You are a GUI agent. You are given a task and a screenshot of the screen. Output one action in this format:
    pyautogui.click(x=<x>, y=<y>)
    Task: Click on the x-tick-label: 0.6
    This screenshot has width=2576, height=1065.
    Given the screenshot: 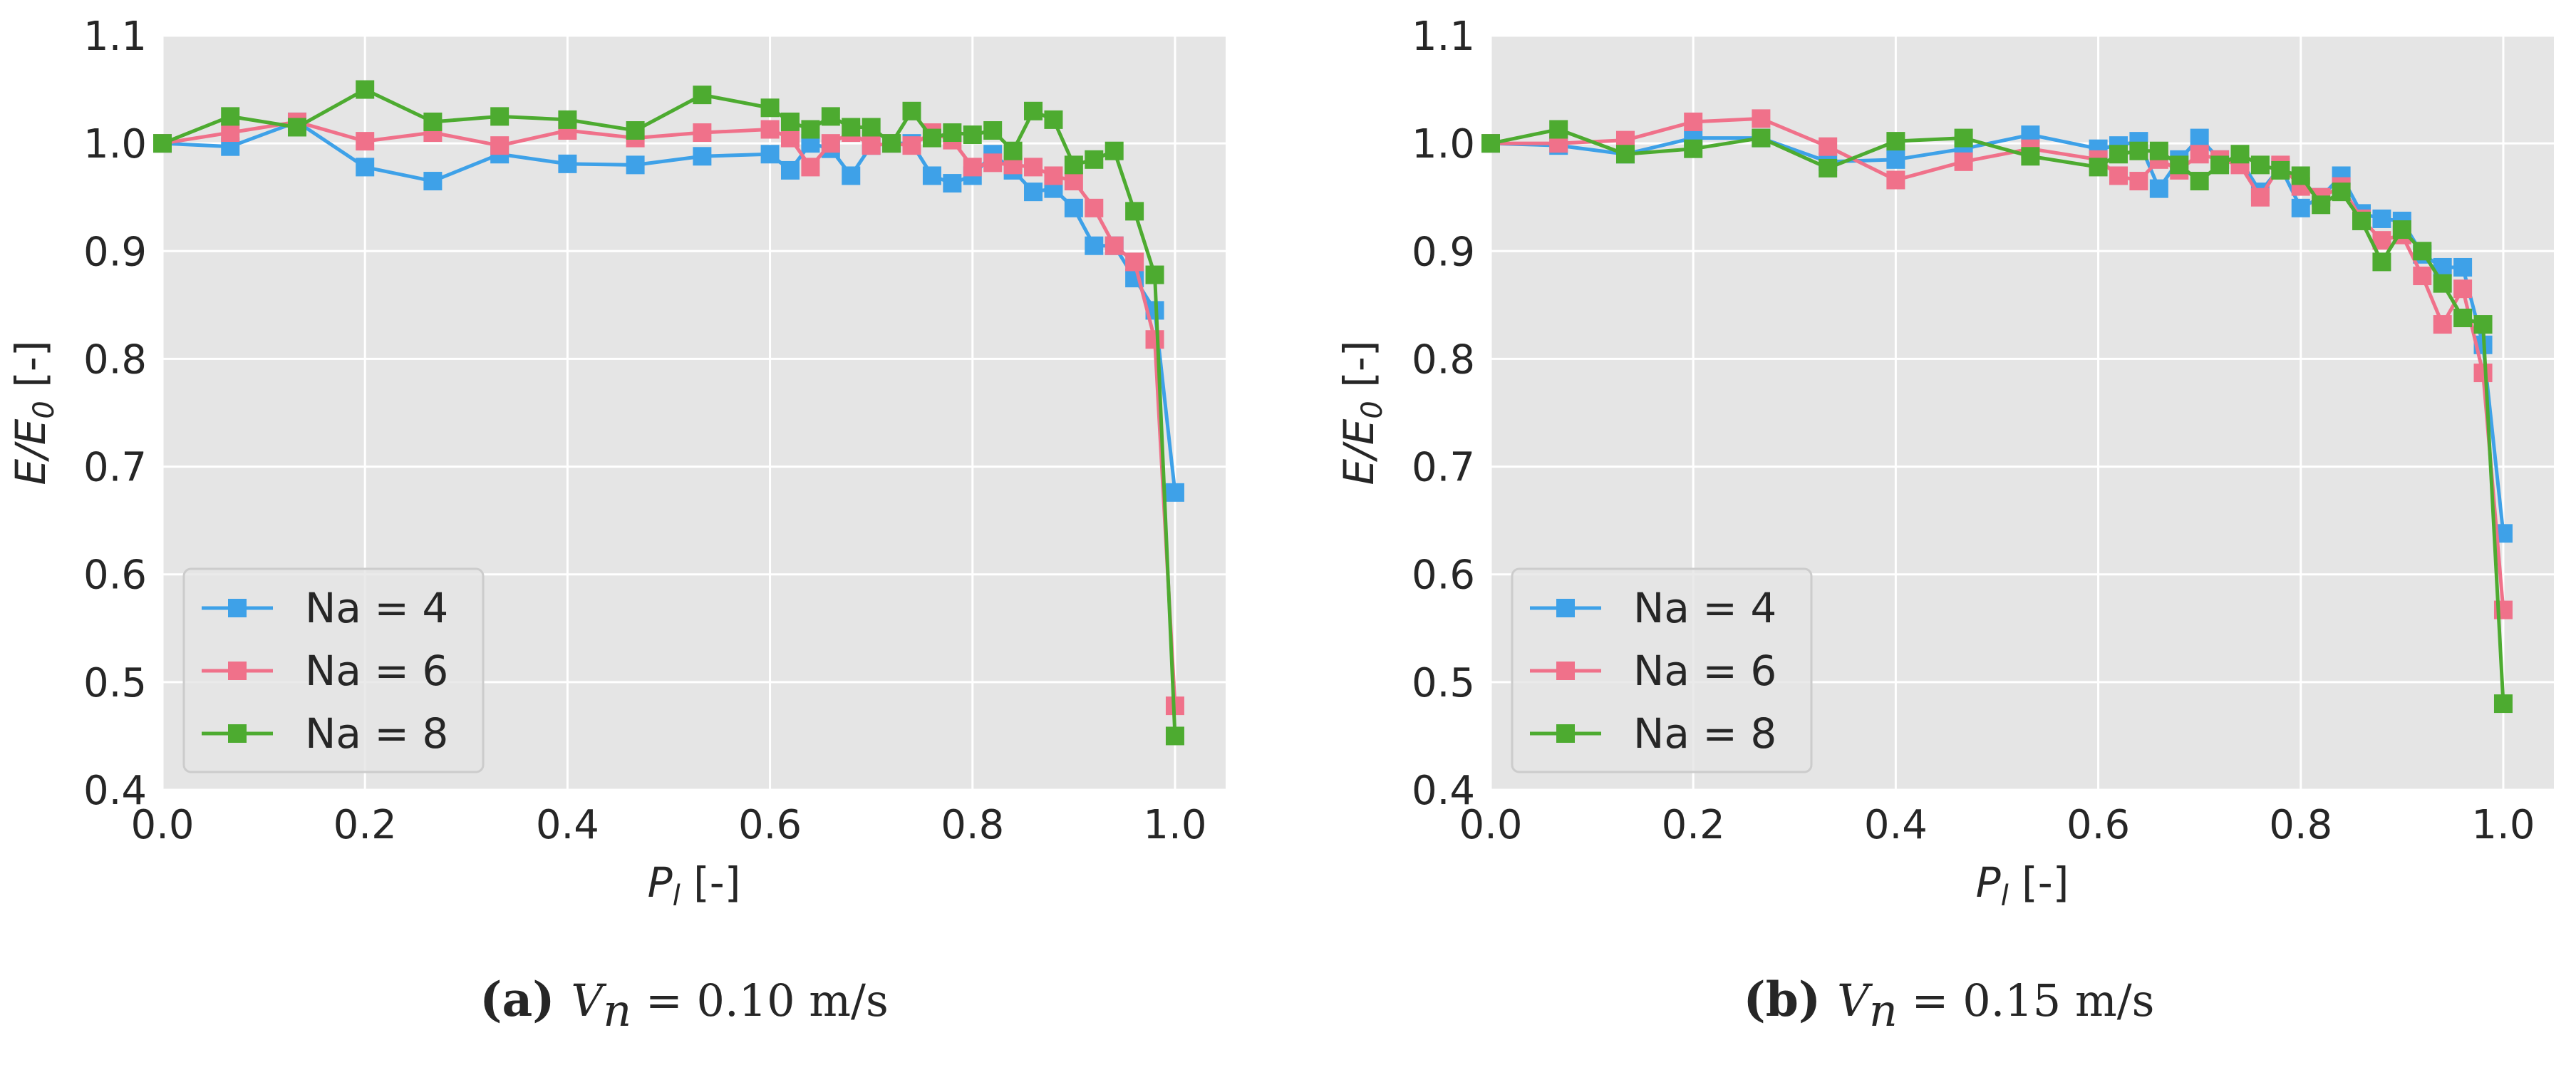 What is the action you would take?
    pyautogui.click(x=2098, y=825)
    